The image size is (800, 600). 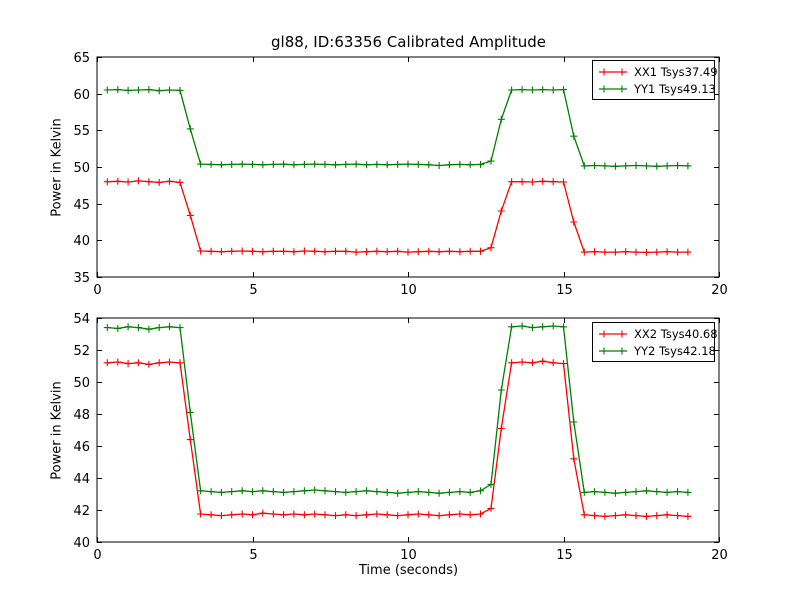 I want to click on legend-entry: YY1 Tsys49.13, so click(x=656, y=88).